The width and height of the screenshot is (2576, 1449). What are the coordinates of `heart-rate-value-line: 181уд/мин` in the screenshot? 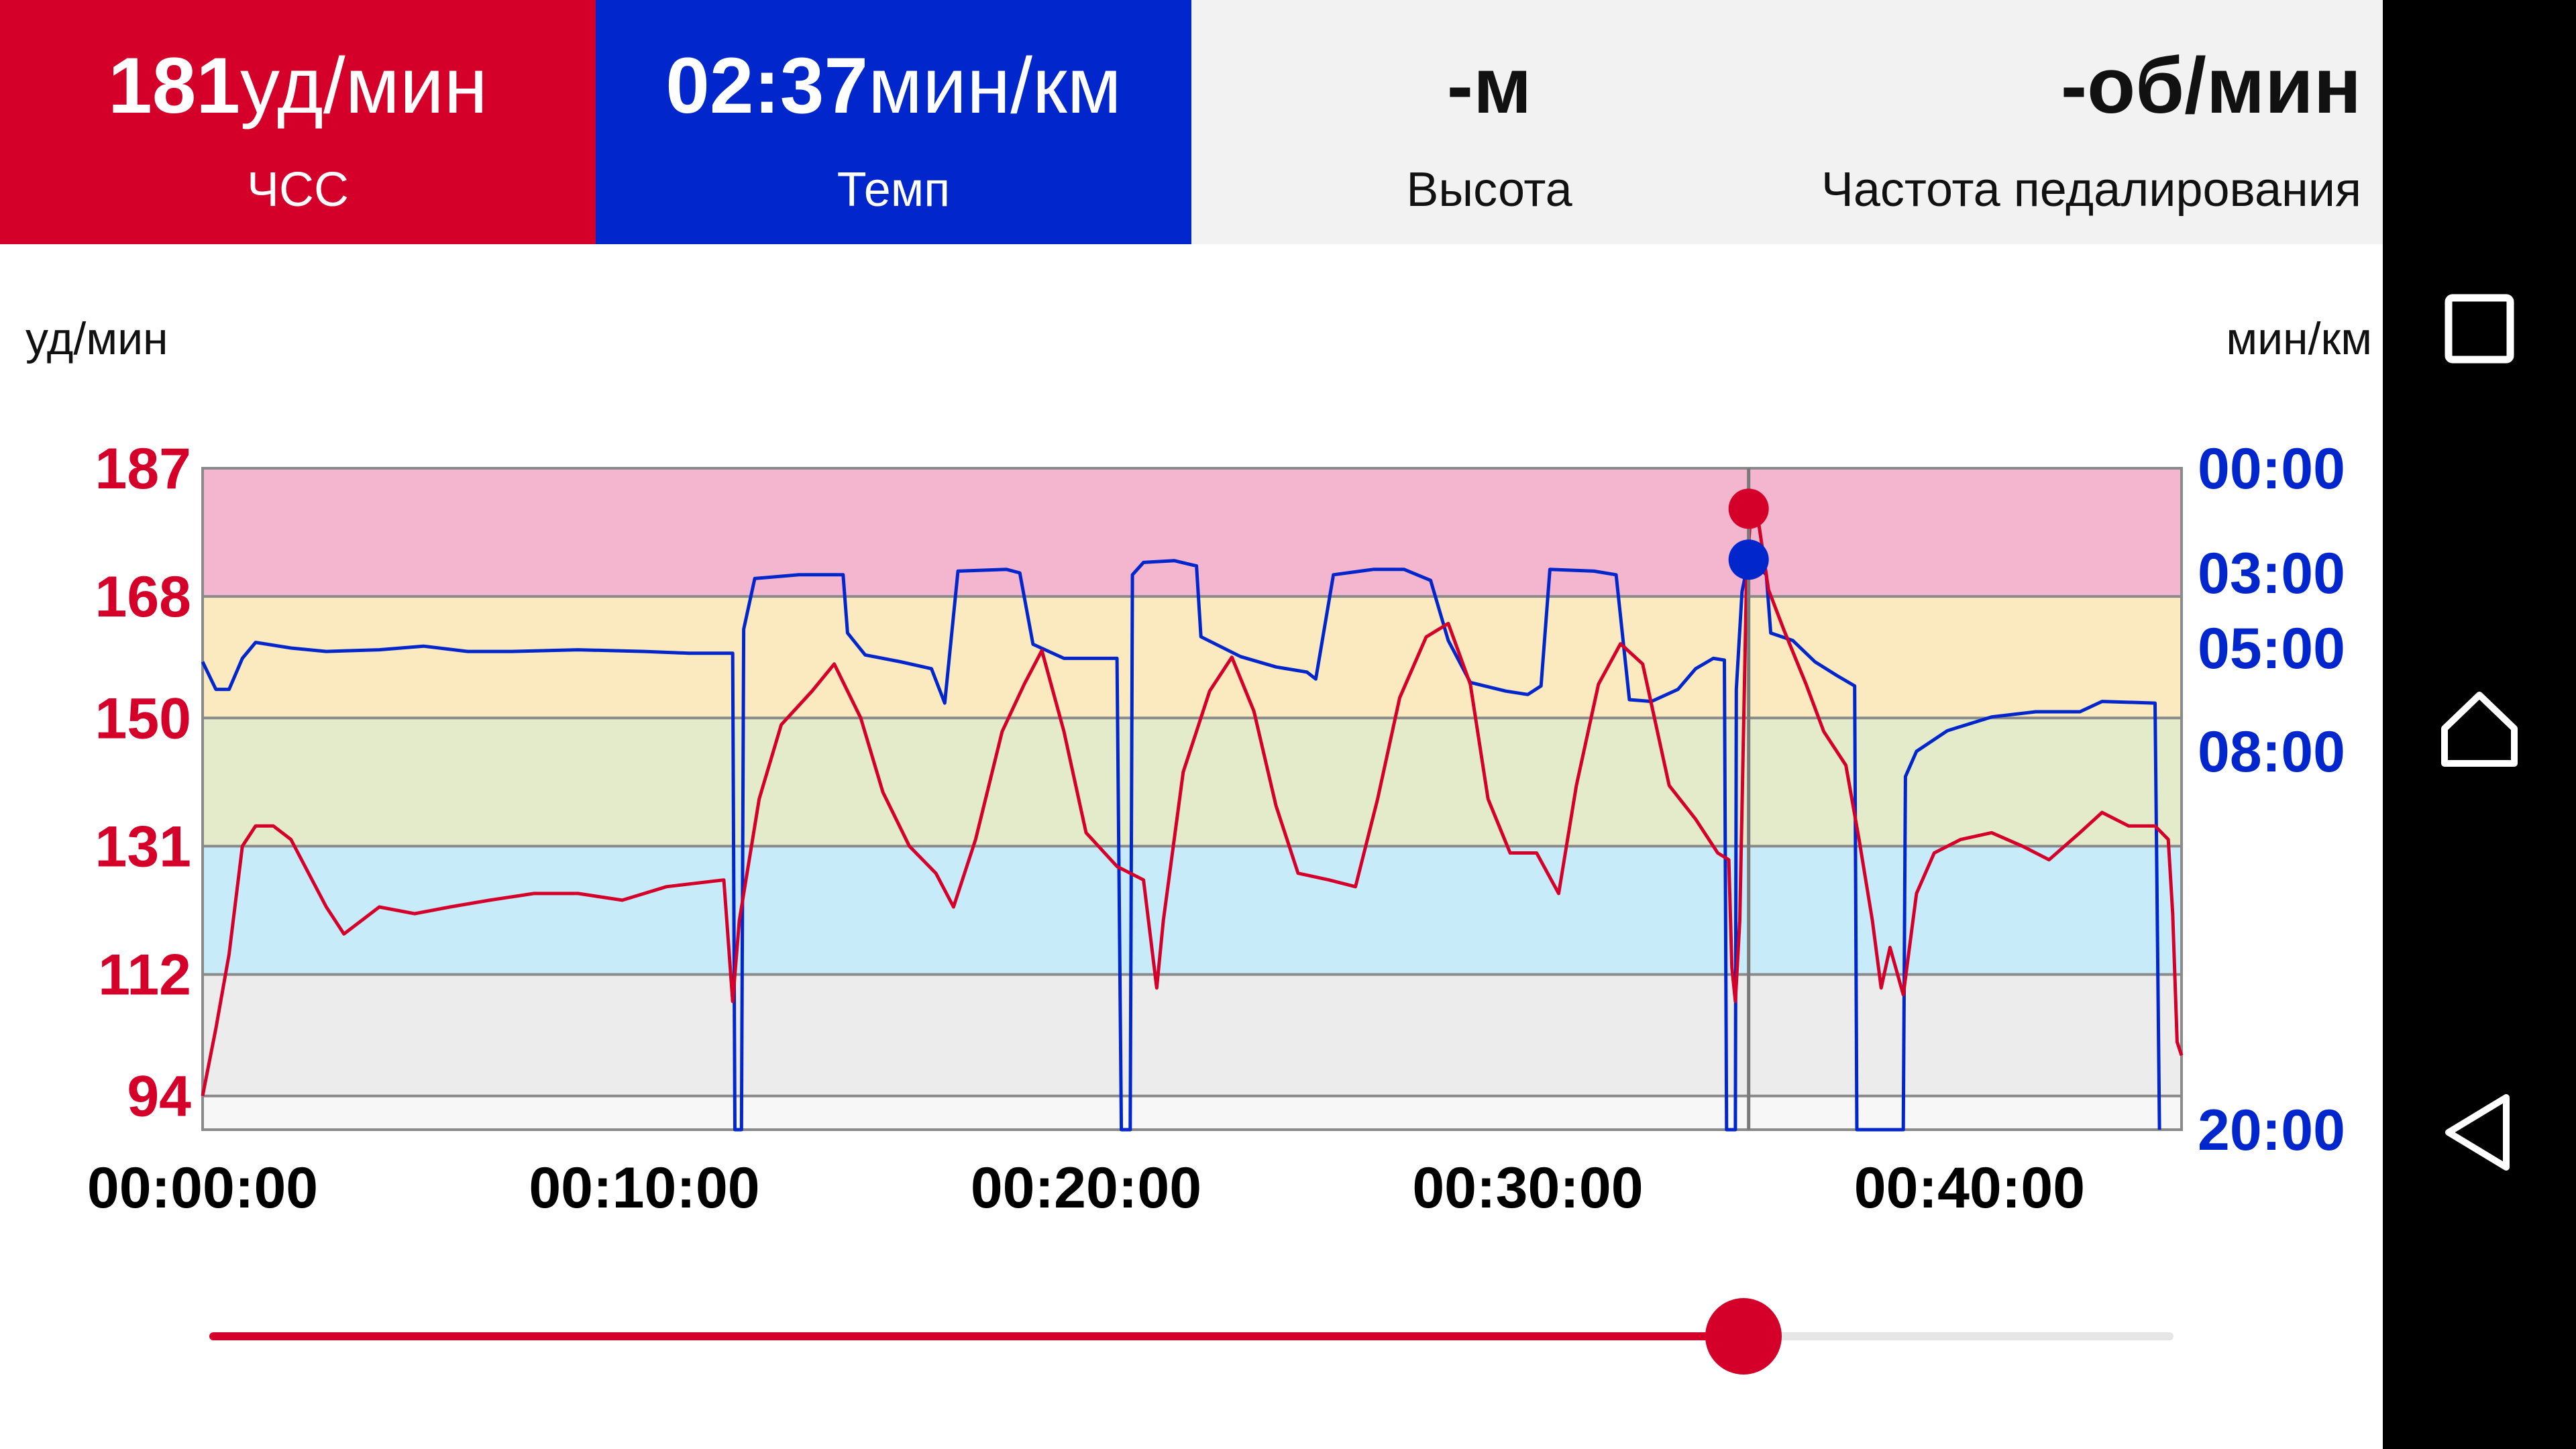 It's located at (298, 86).